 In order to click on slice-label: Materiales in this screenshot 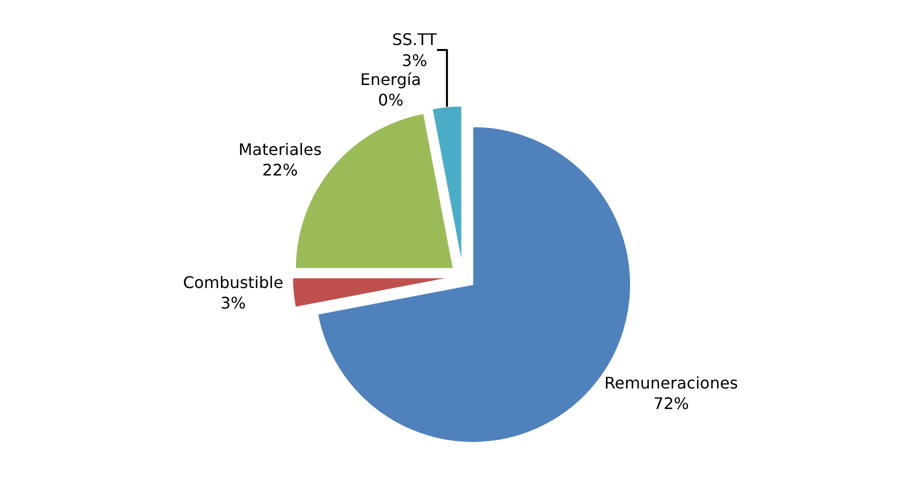, I will do `click(280, 149)`.